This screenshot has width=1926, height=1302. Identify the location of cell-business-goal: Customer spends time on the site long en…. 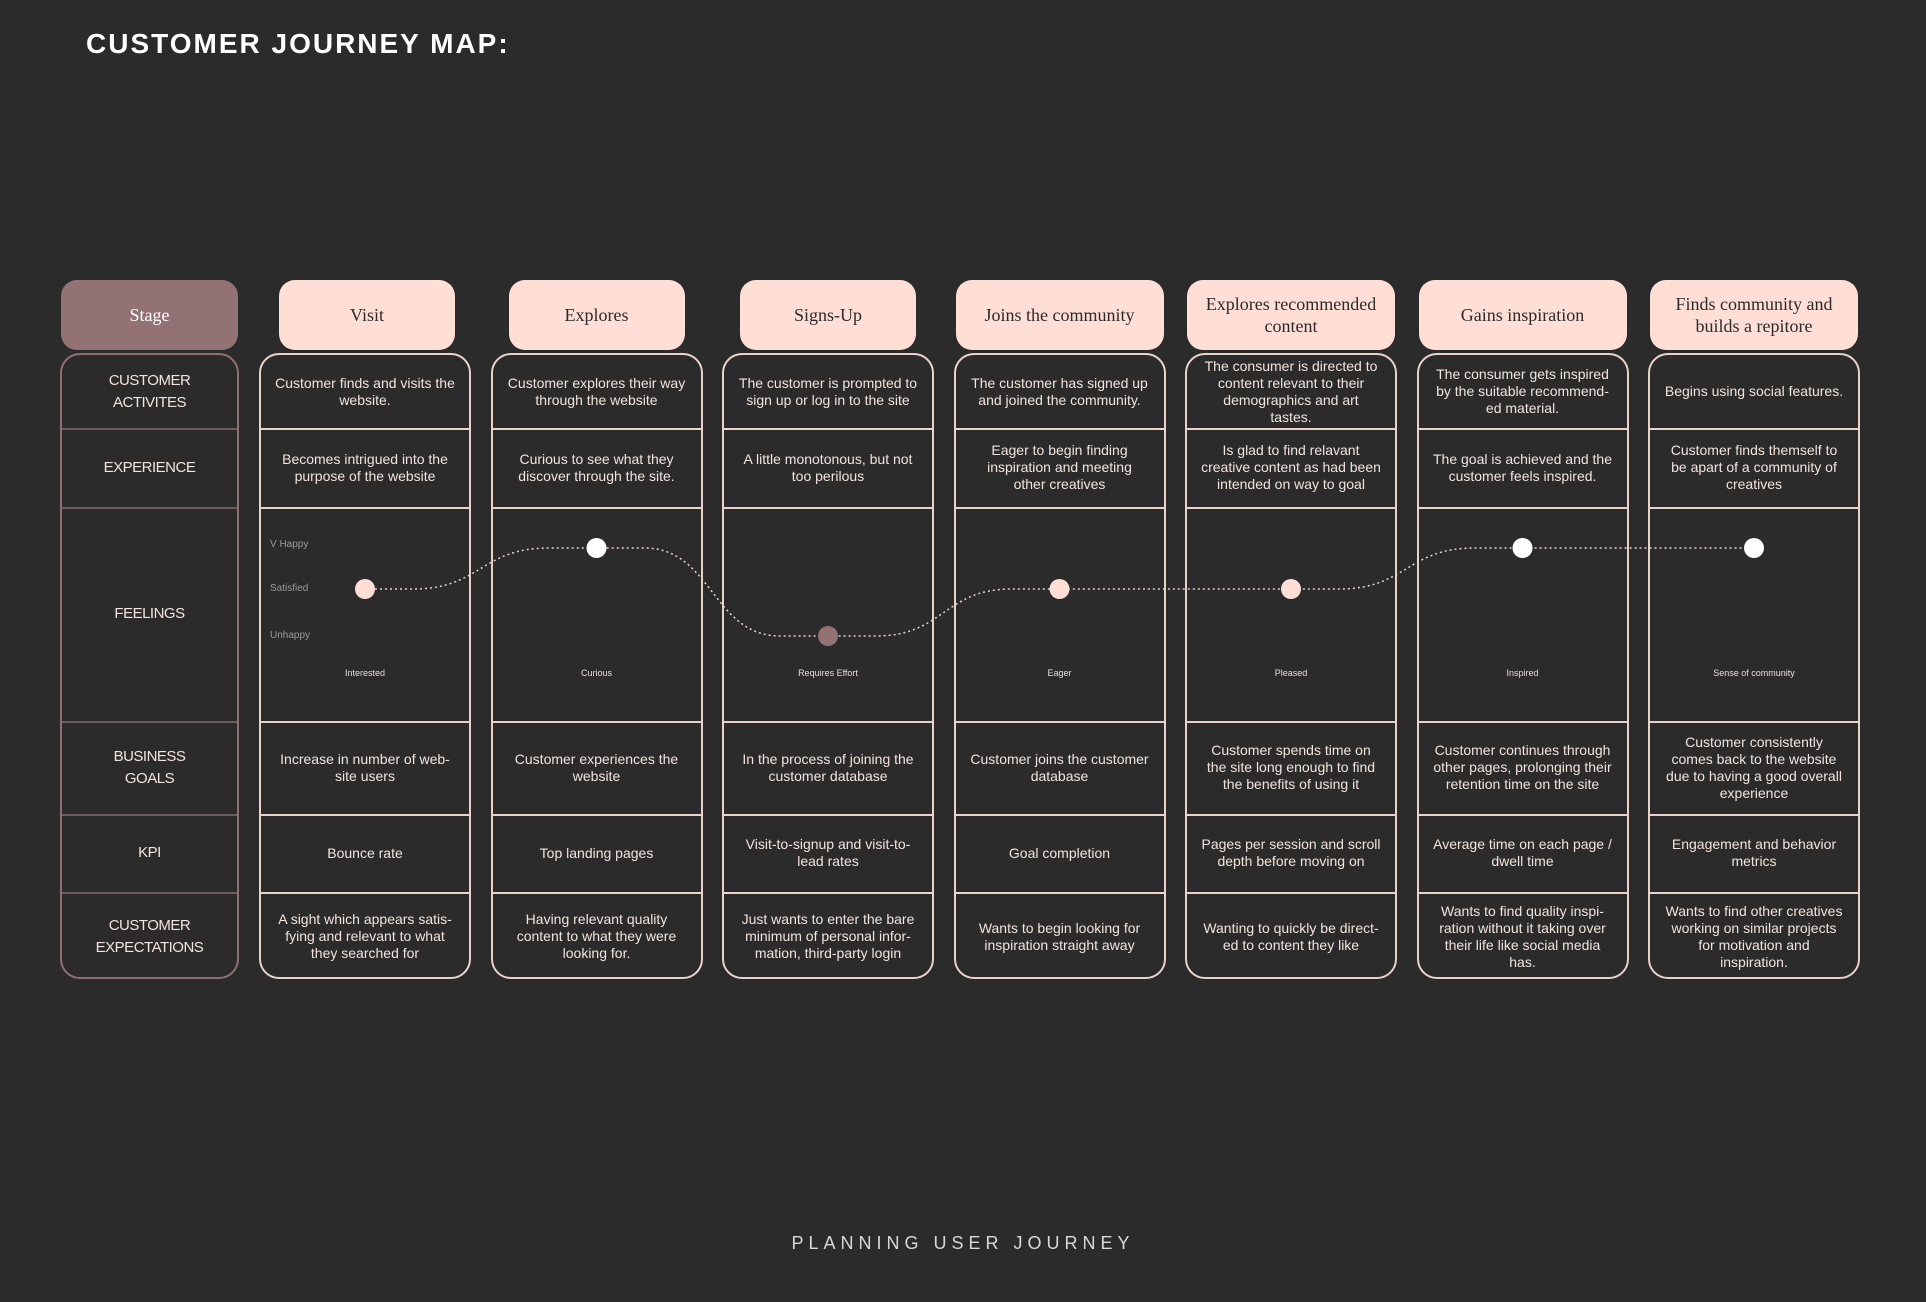
(1291, 767).